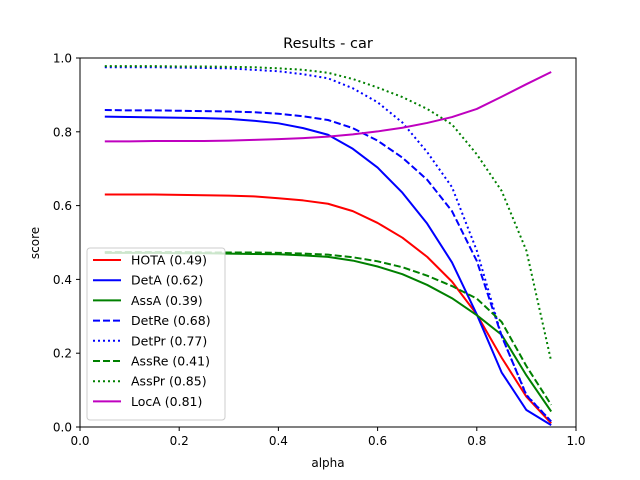 The width and height of the screenshot is (640, 480). I want to click on y-tick-label: 0.8, so click(62, 132).